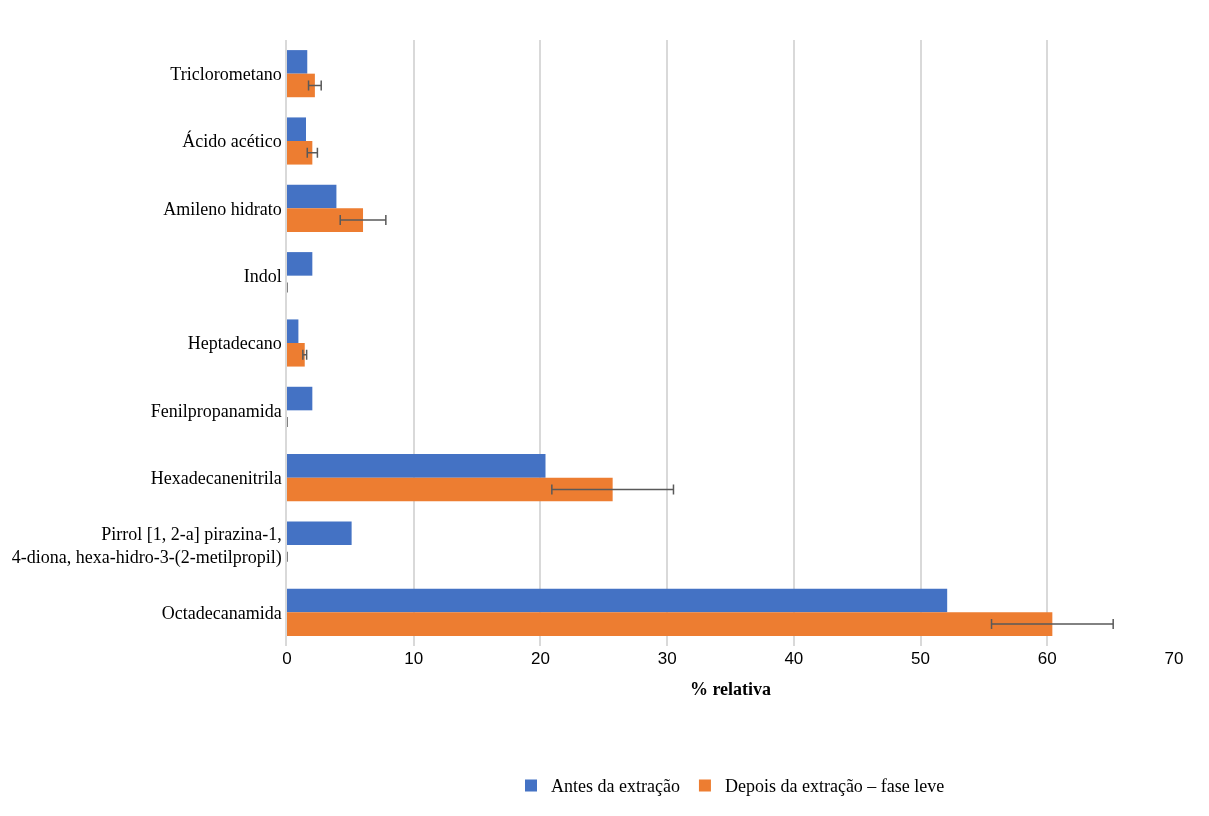 The image size is (1209, 816). I want to click on x-tick-label: 10, so click(414, 658).